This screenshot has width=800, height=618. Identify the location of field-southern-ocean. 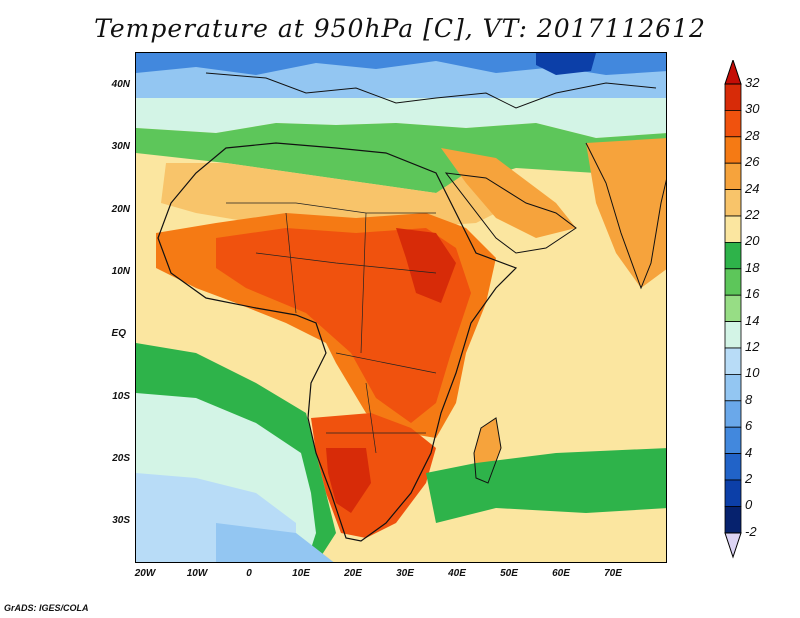
(275, 542).